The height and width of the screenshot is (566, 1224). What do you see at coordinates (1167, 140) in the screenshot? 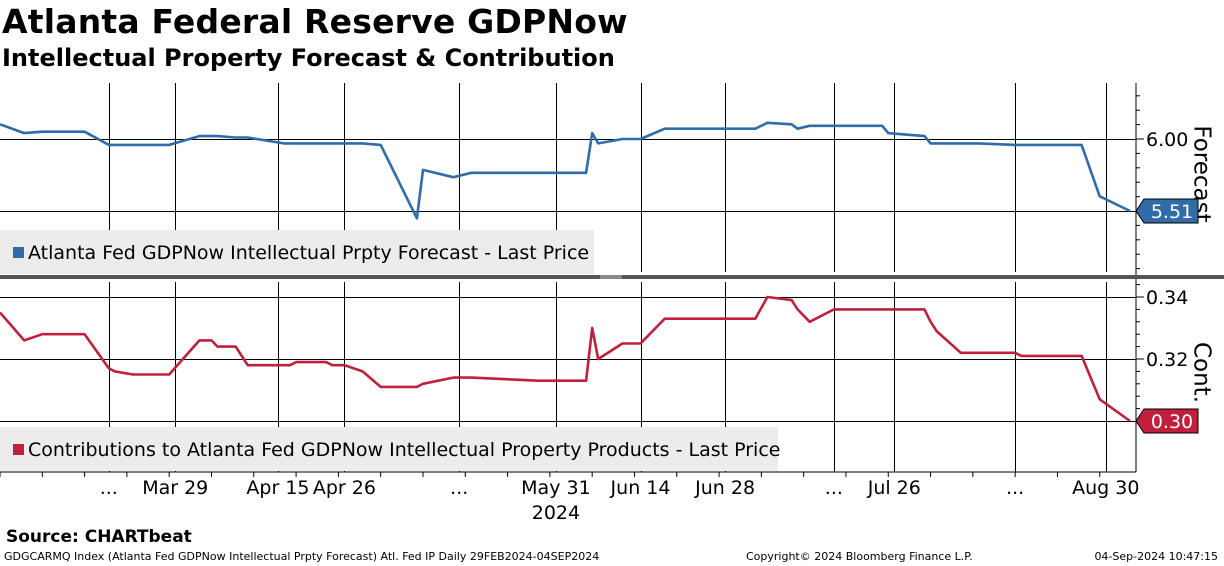
I see `y-tick-label: 6.00` at bounding box center [1167, 140].